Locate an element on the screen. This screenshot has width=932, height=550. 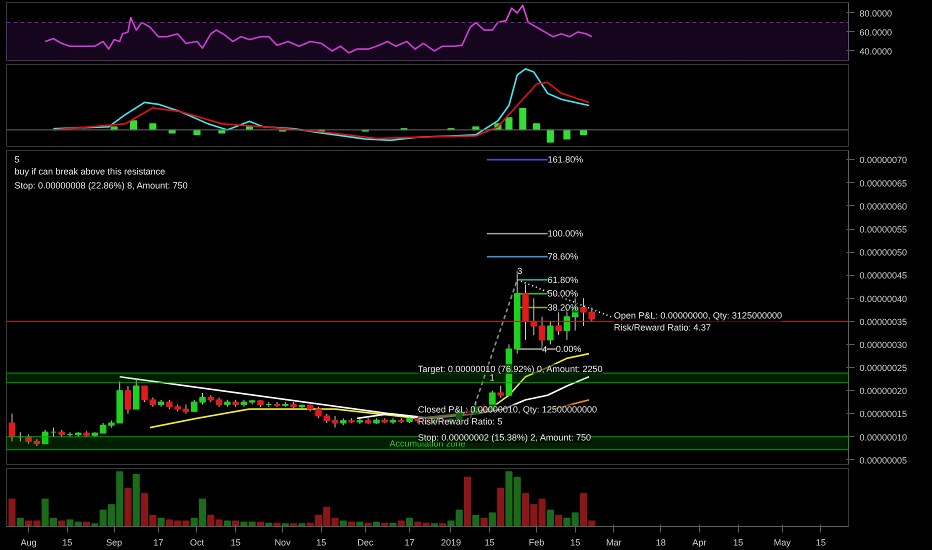
y-tick-label: 0.00000040 is located at coordinates (884, 299).